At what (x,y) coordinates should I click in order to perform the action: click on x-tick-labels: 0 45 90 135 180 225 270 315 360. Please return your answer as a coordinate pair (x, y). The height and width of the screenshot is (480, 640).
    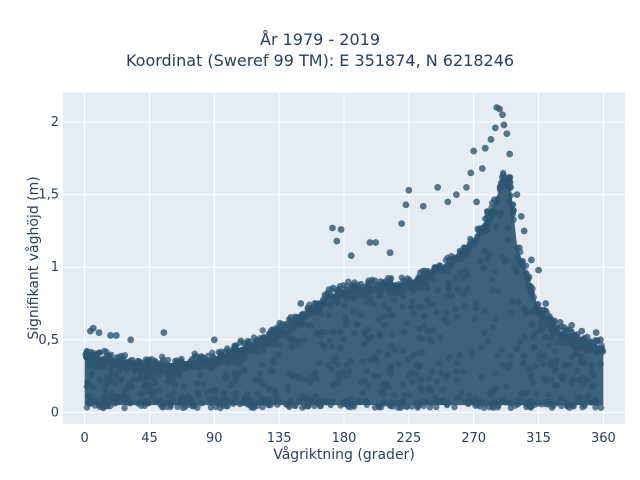
    Looking at the image, I should click on (347, 438).